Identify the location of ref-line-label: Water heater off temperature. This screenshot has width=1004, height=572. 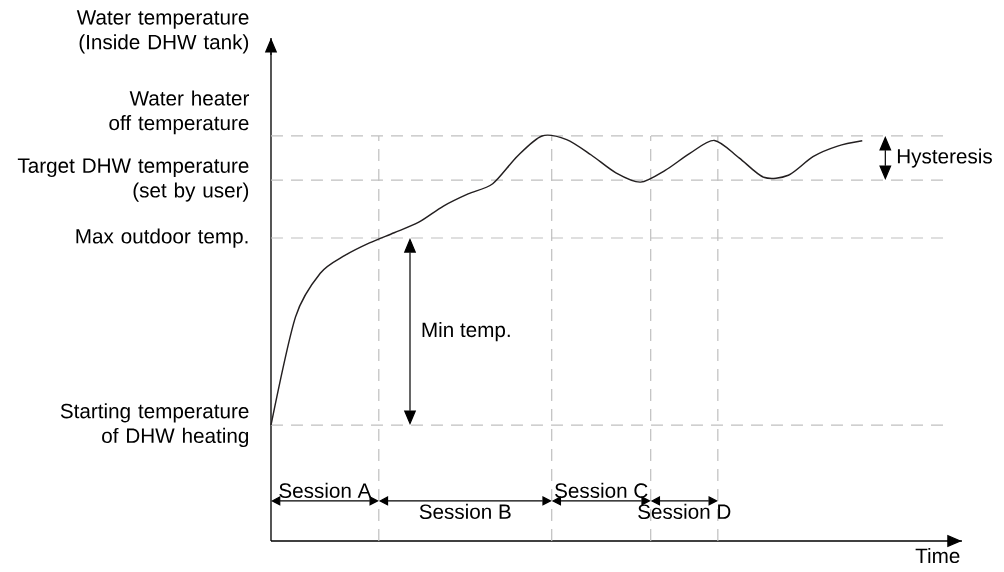
(179, 112).